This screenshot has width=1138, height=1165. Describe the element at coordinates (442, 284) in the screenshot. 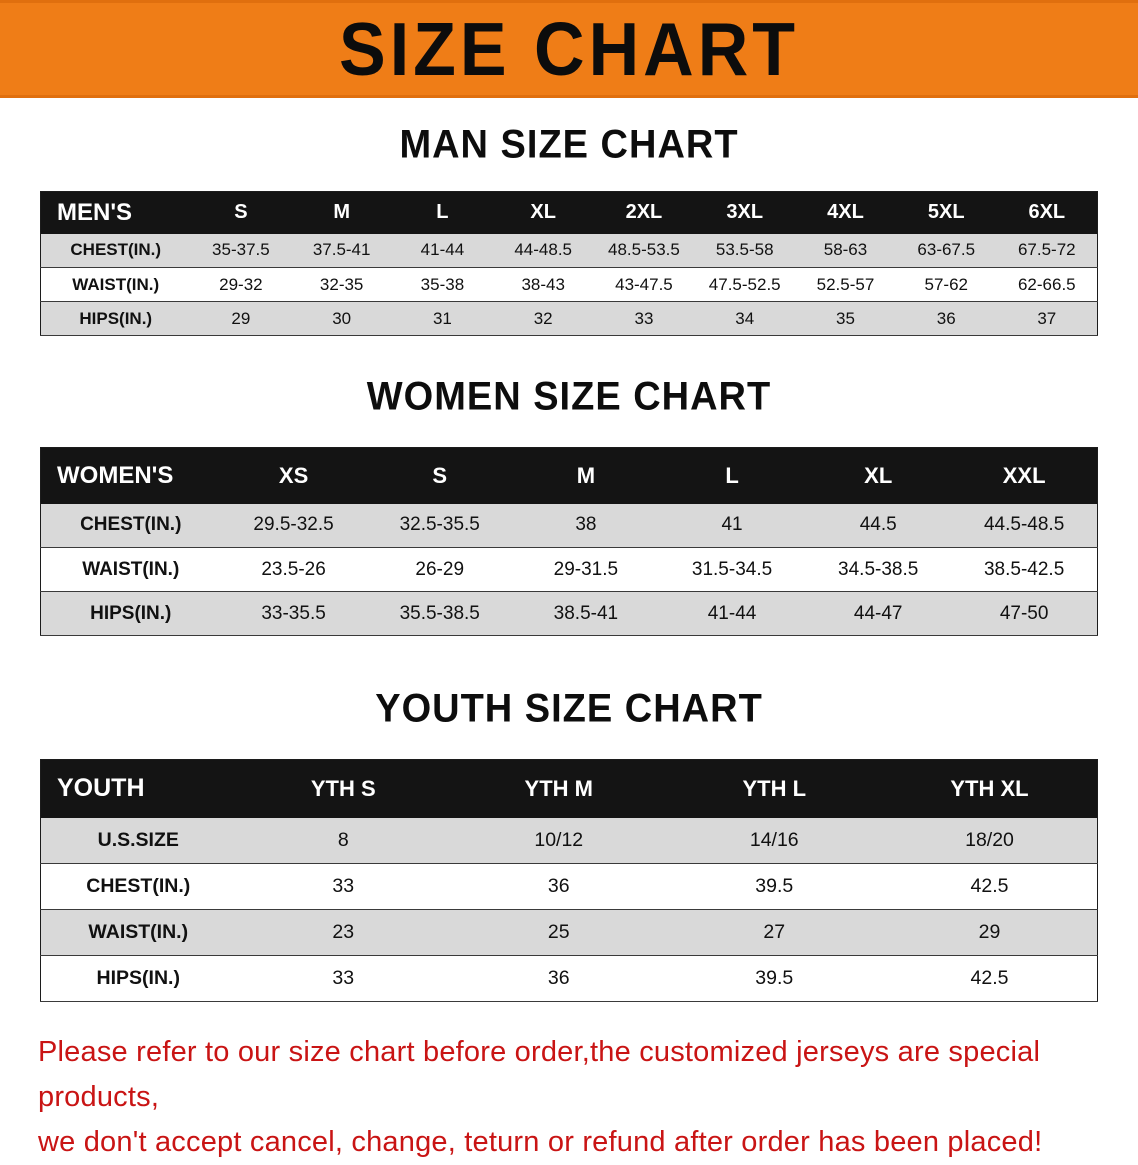

I see `size-value: 35-38` at that location.